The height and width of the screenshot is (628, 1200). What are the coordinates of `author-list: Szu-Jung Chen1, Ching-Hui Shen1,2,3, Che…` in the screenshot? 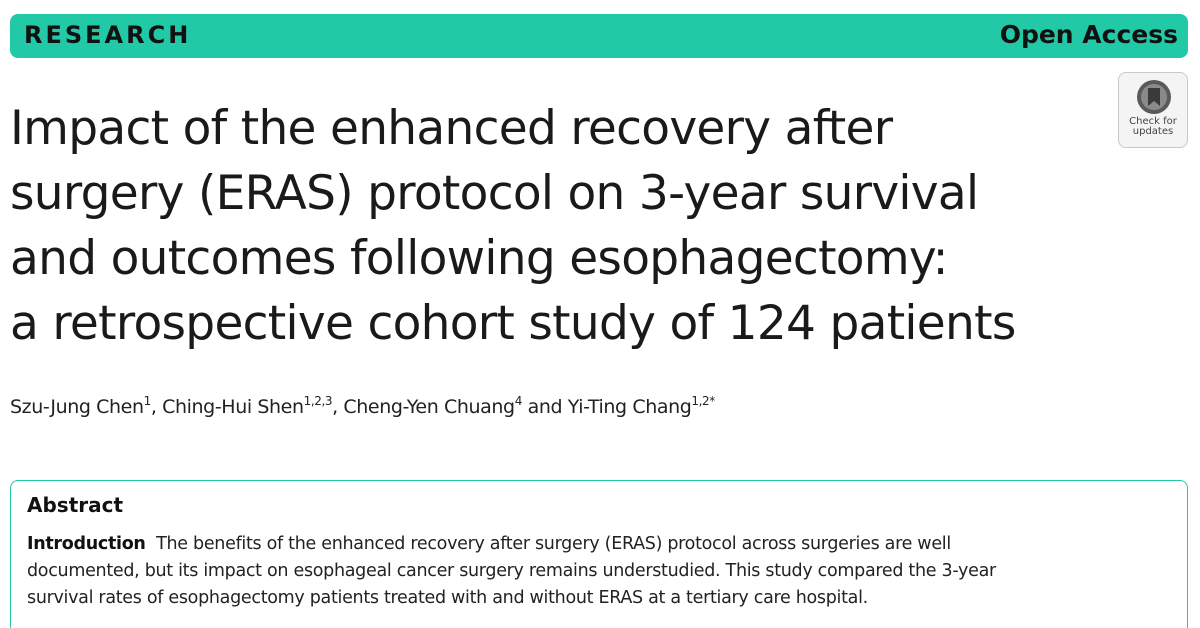 It's located at (560, 406).